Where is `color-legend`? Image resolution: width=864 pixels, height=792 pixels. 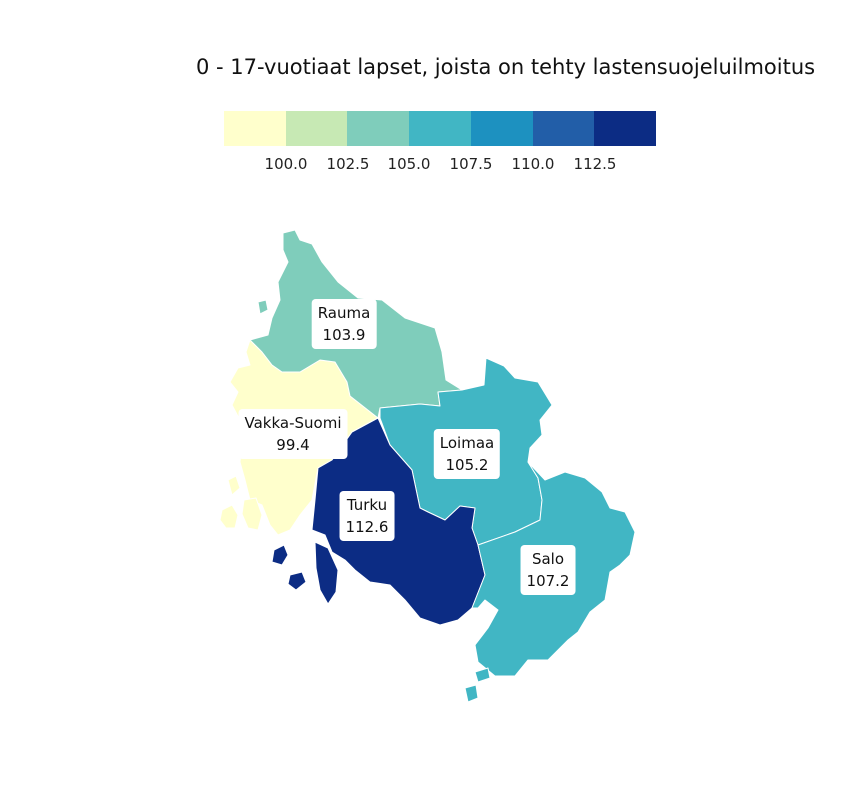 color-legend is located at coordinates (440, 128).